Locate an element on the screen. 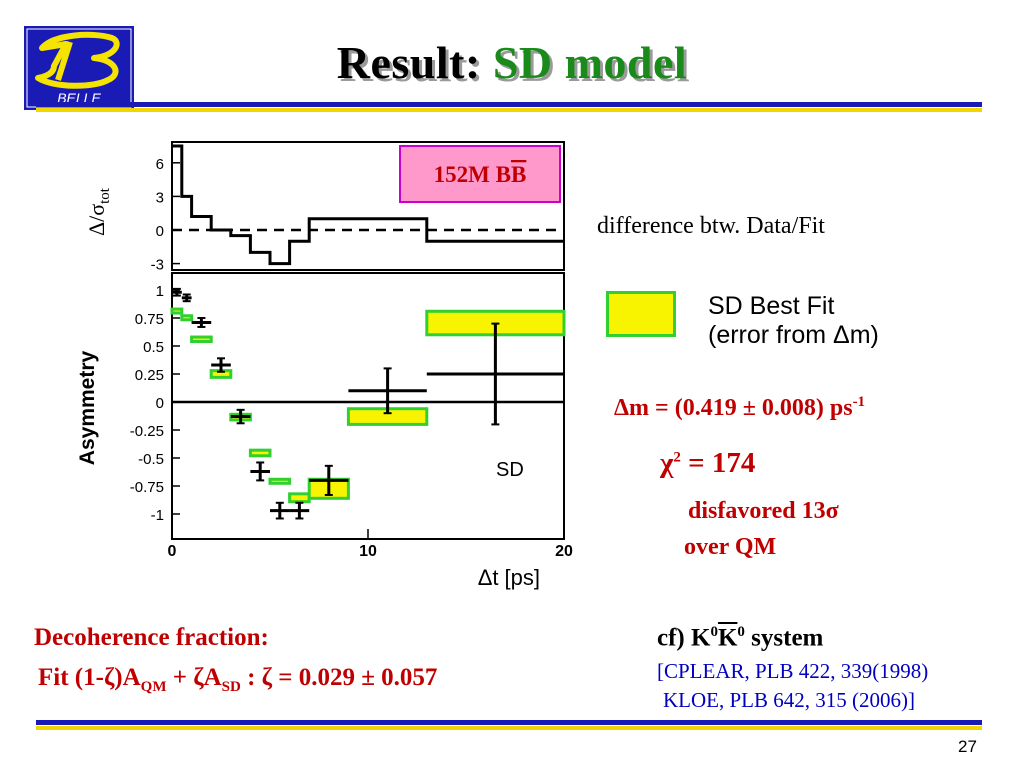 This screenshot has height=768, width=1024. footer-rule-blue is located at coordinates (509, 722).